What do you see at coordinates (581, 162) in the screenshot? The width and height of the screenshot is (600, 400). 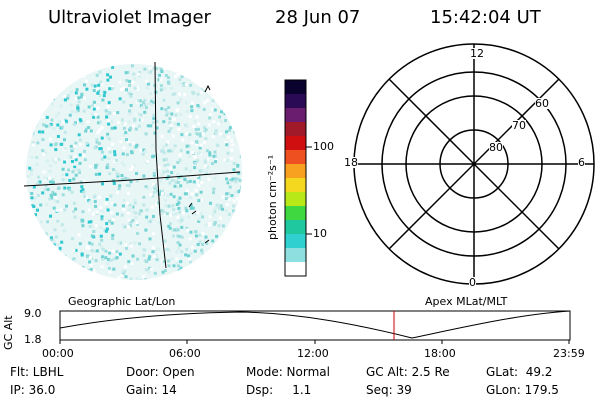 I see `polar-label-6: 6` at bounding box center [581, 162].